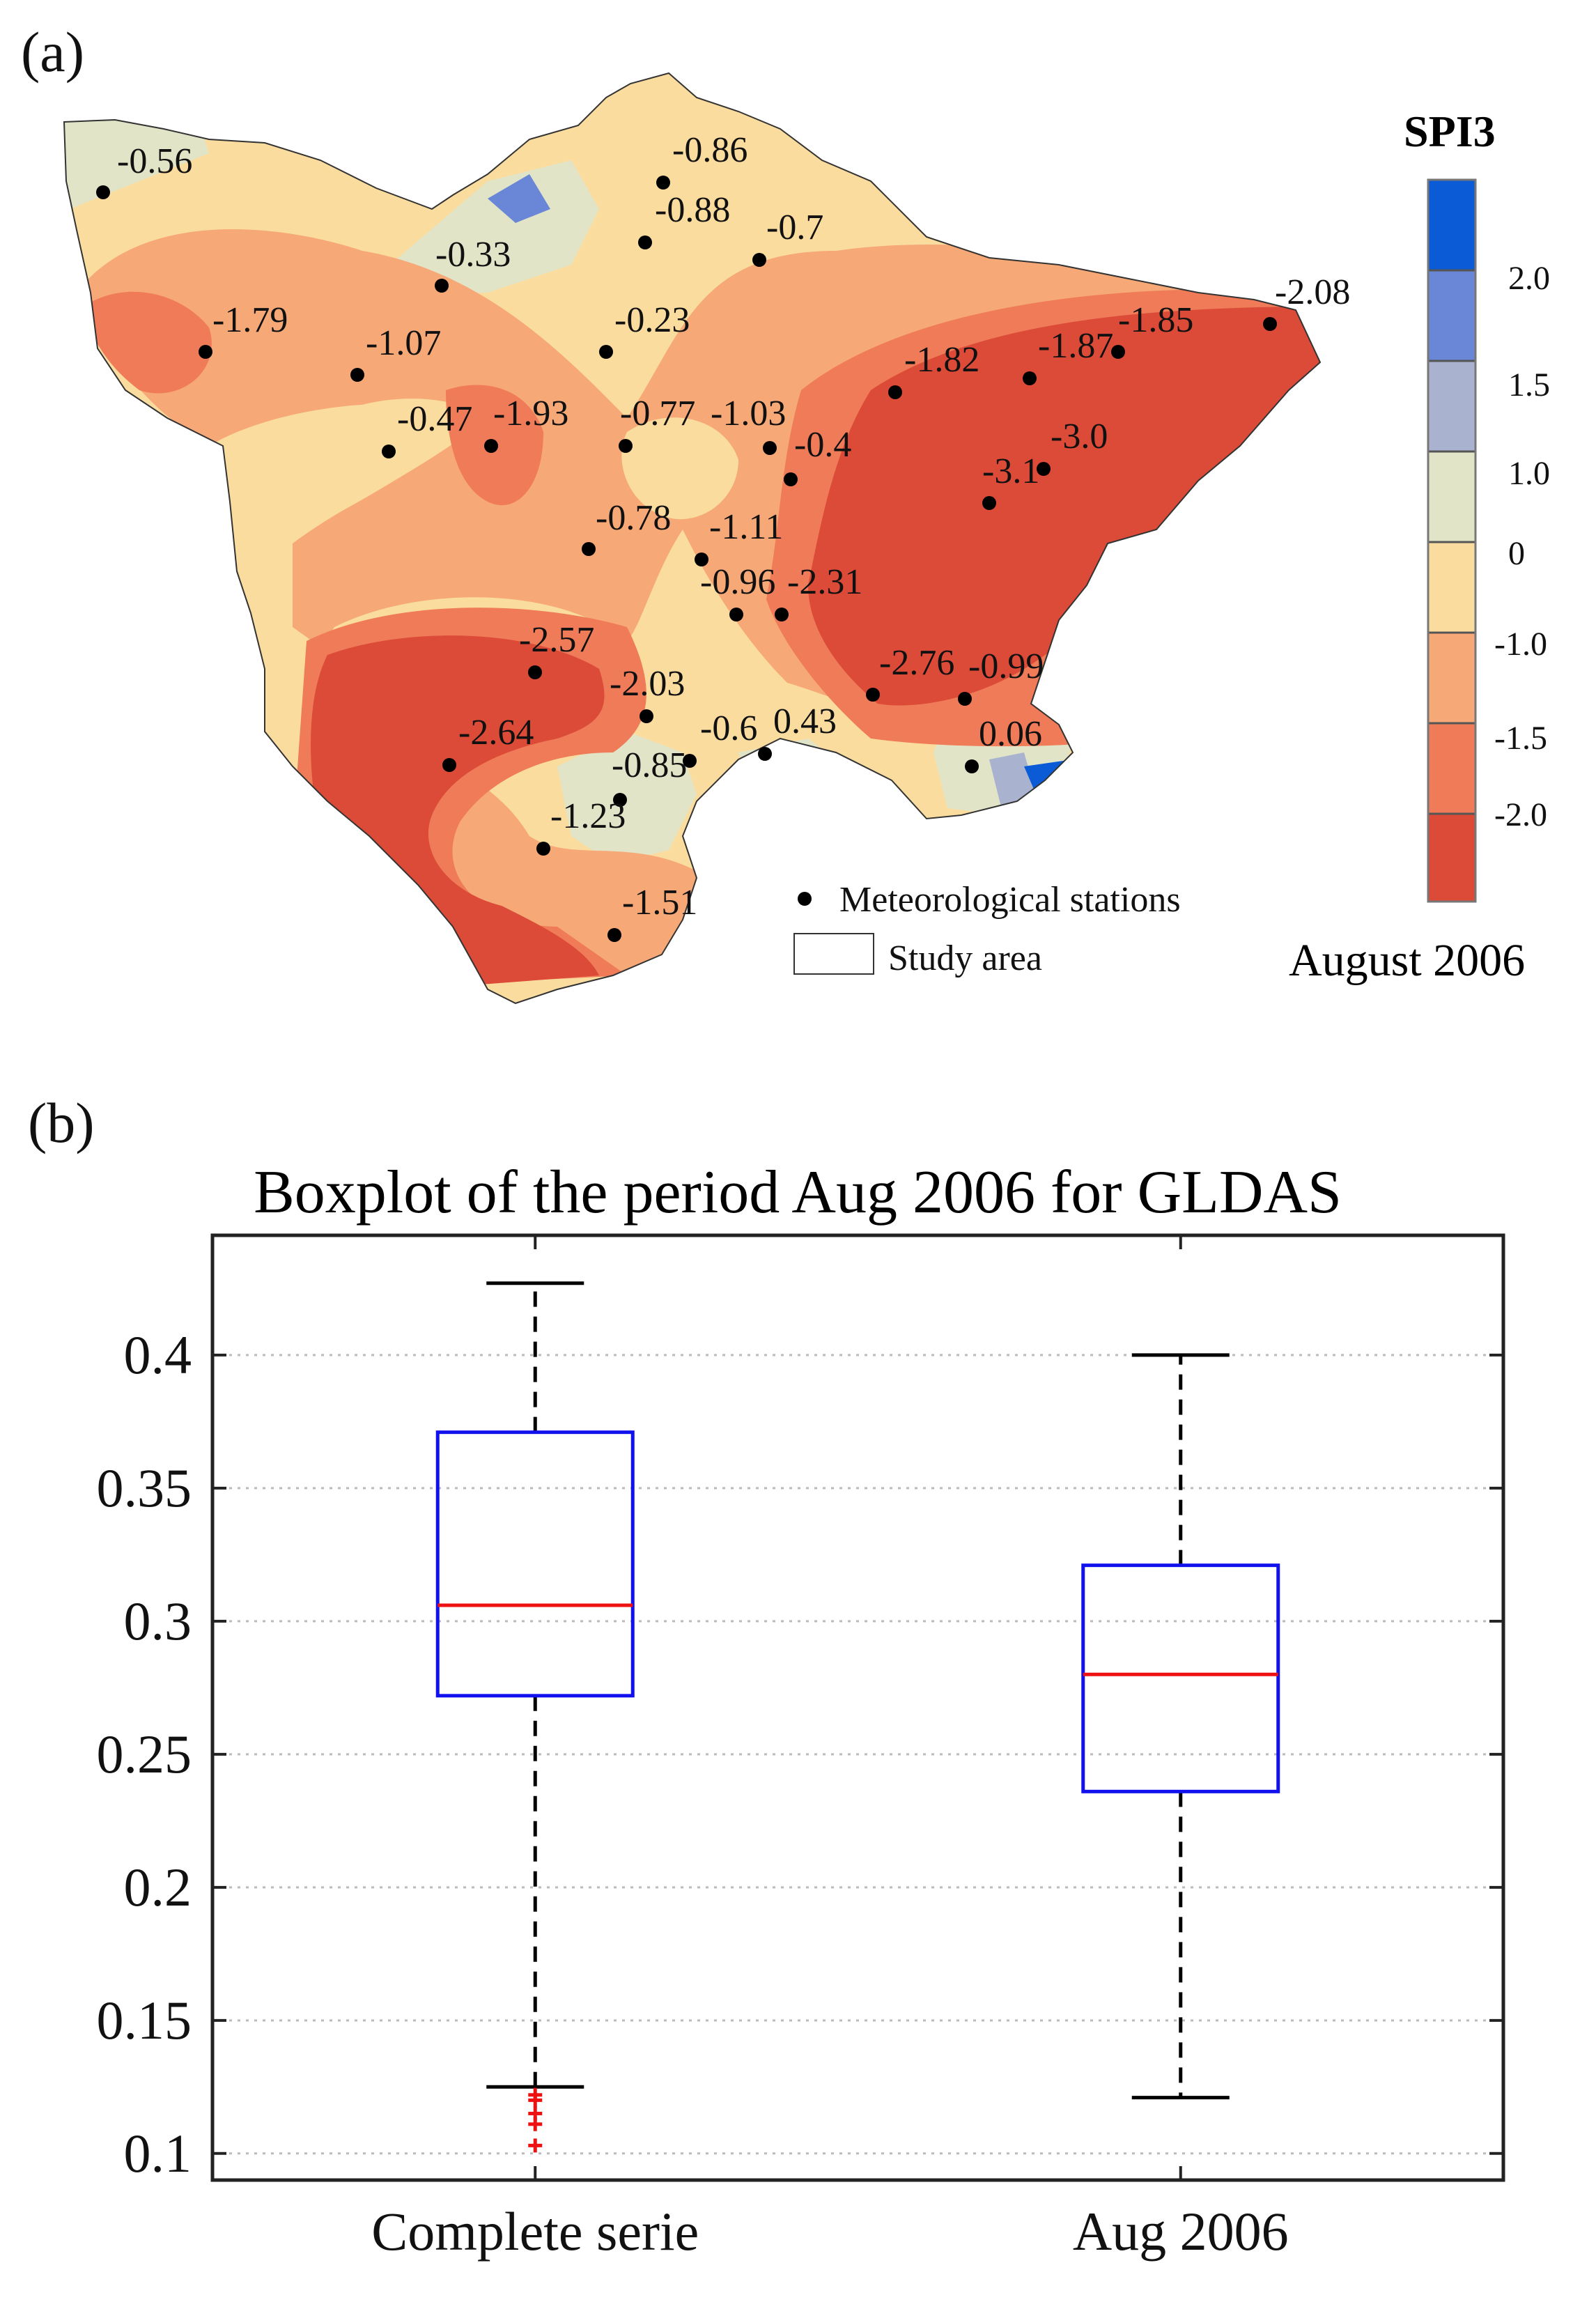  Describe the element at coordinates (1079, 436) in the screenshot. I see `station-label: -3.0` at that location.